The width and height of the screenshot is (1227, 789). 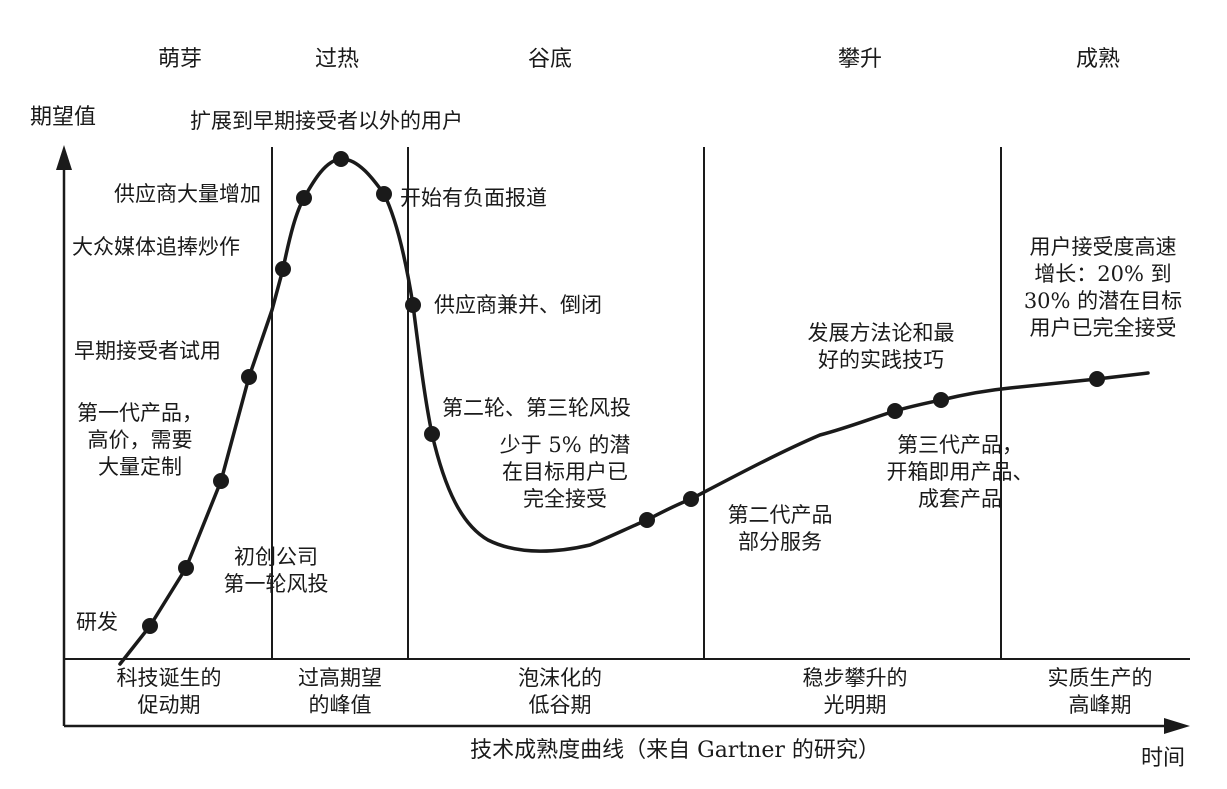 What do you see at coordinates (859, 59) in the screenshot?
I see `phase-top-4: 攀升` at bounding box center [859, 59].